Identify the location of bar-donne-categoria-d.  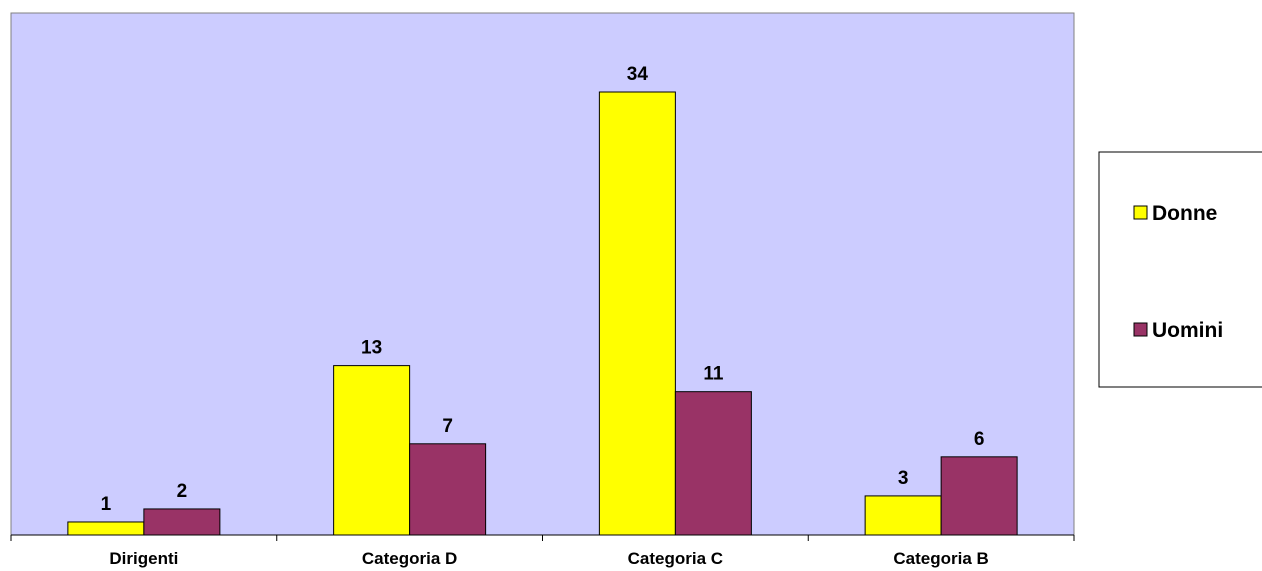
(372, 450).